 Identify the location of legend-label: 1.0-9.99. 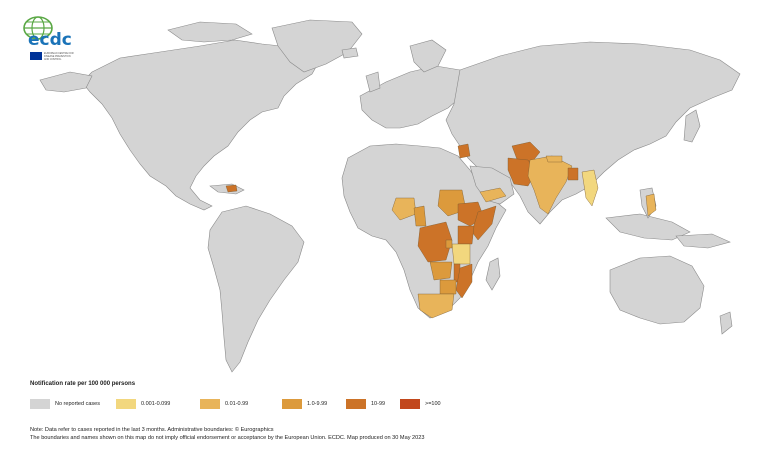
(317, 404).